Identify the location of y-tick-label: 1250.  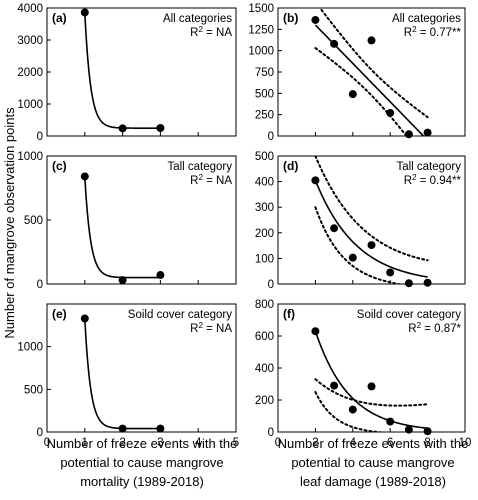
(261, 30).